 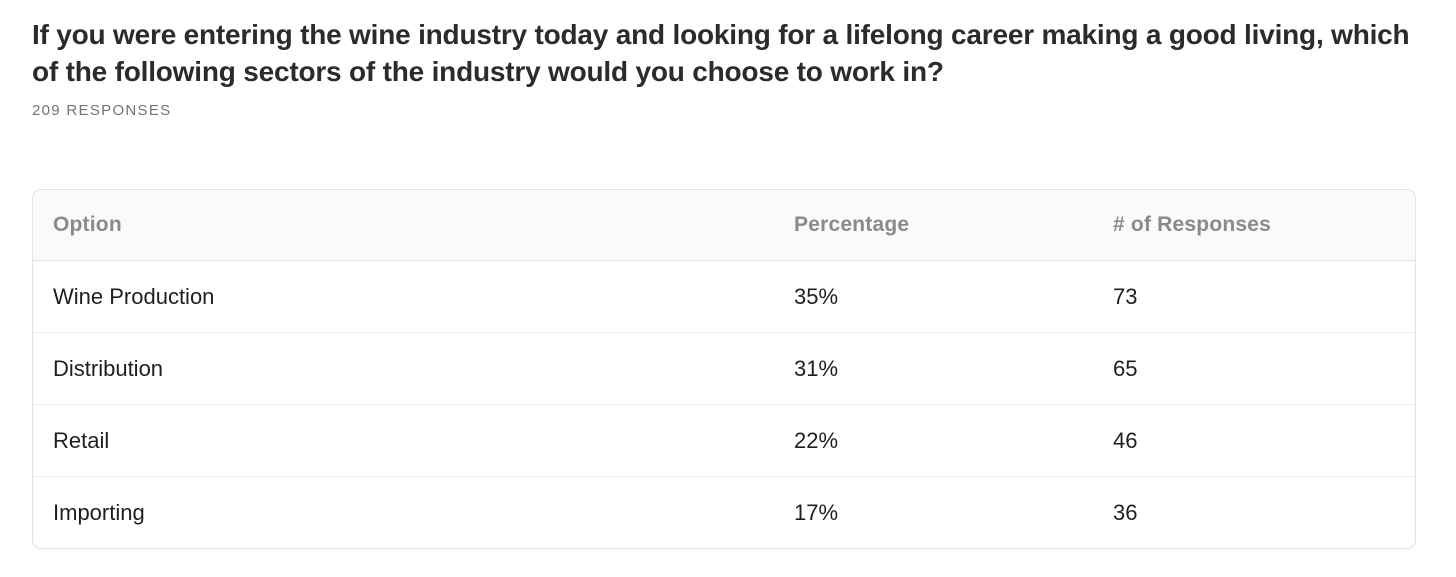 I want to click on option-cell: Importing, so click(x=99, y=512).